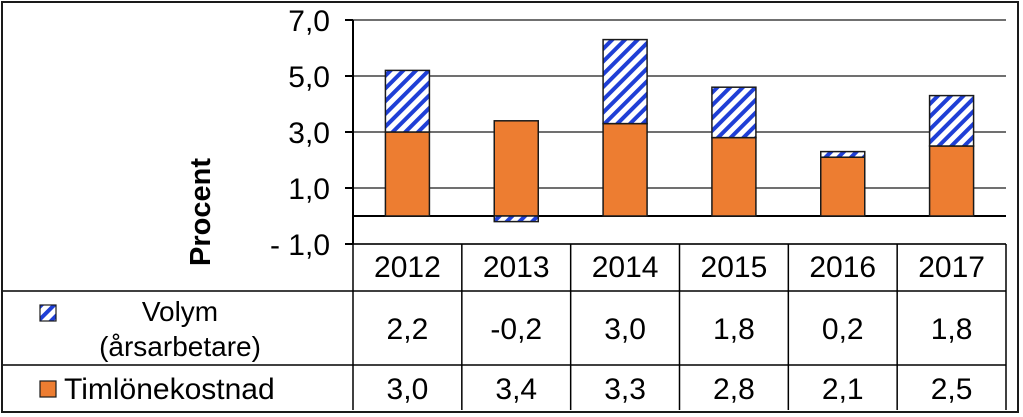 This screenshot has width=1023, height=417. I want to click on legend-label-timlonekostnad: Timlönekostnad, so click(169, 389).